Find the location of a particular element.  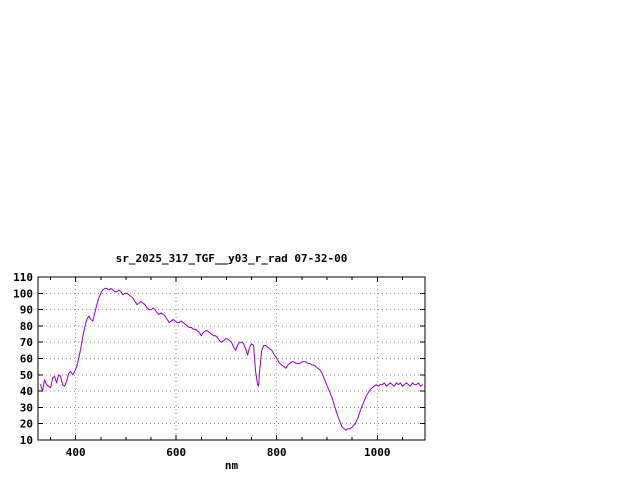

y-tick-label: 80 is located at coordinates (26, 326).